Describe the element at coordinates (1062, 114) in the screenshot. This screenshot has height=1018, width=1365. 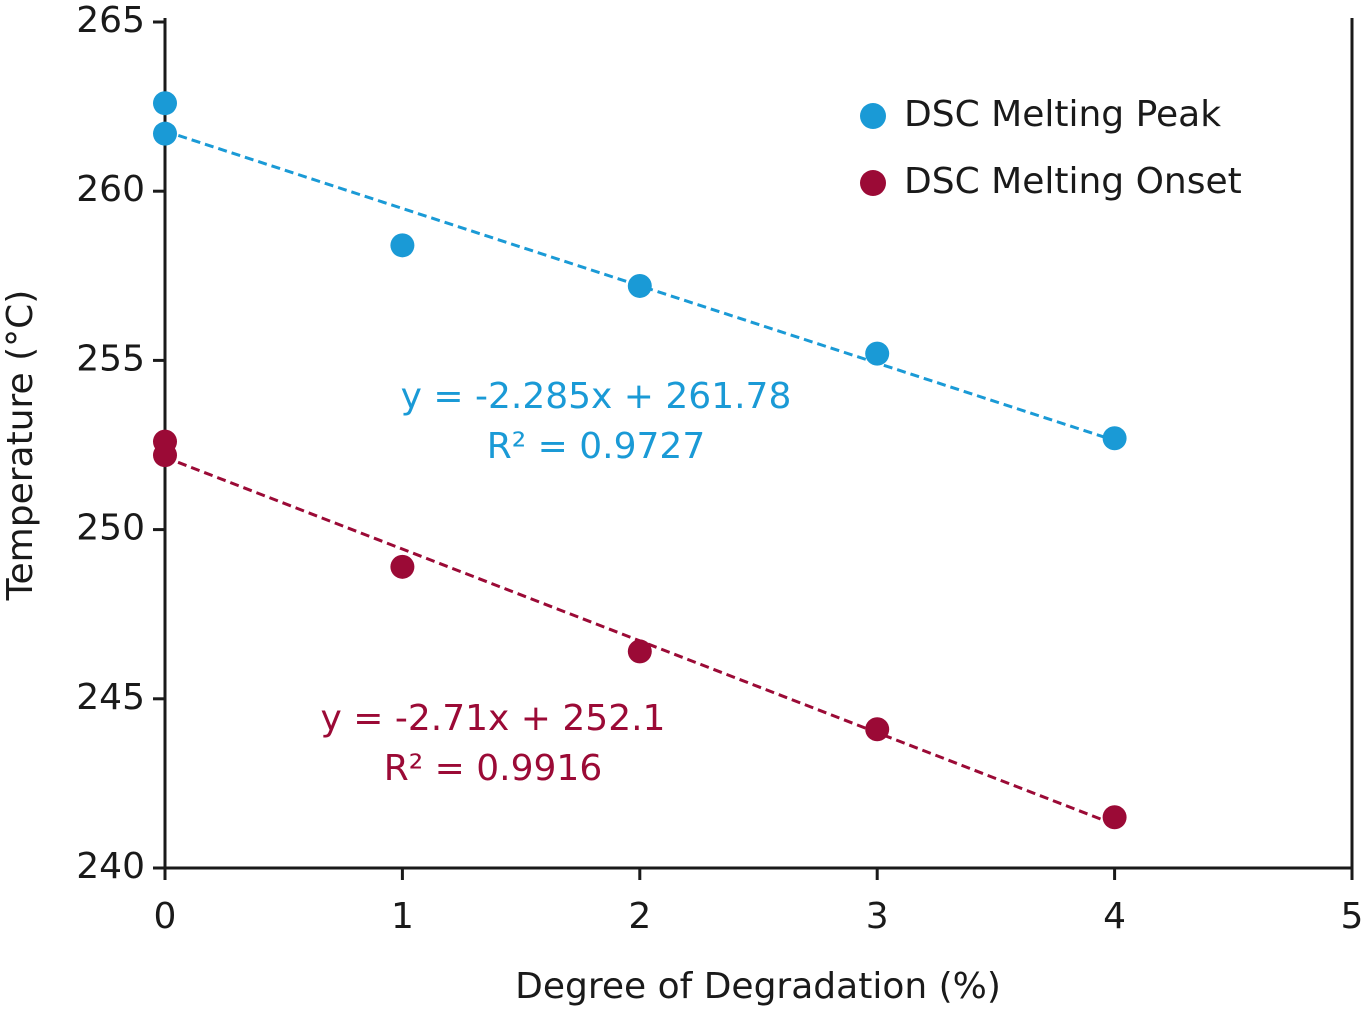
I see `legend-label: DSC Melting Peak` at that location.